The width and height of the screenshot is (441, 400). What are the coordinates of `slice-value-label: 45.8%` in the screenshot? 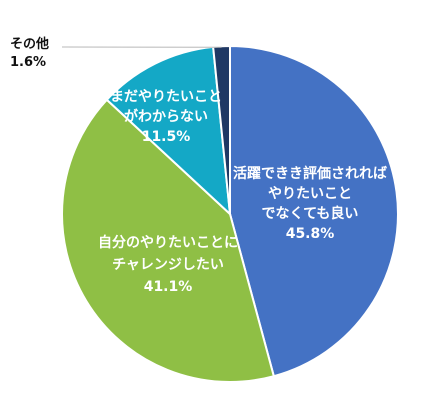 It's located at (310, 234).